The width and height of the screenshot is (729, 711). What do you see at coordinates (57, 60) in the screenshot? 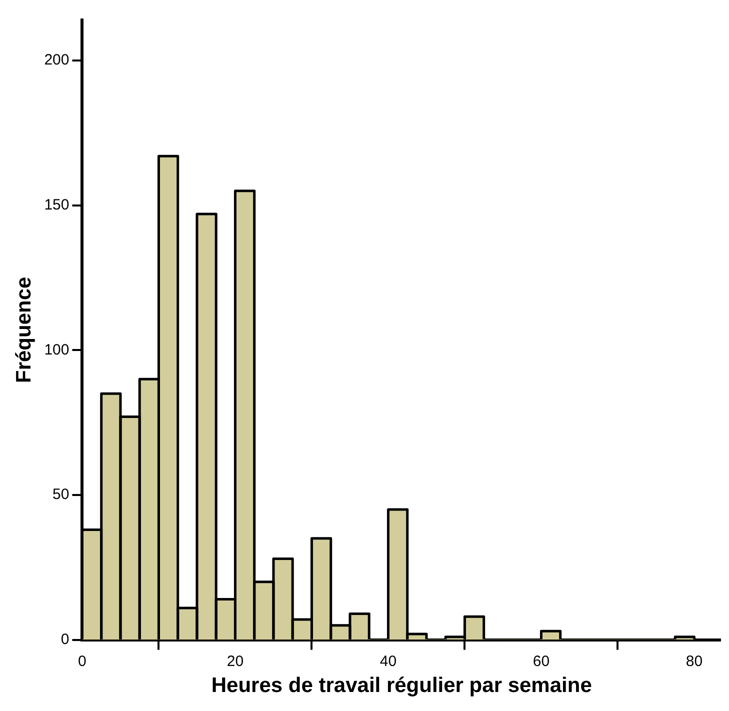
I see `y-tick-label: 200` at bounding box center [57, 60].